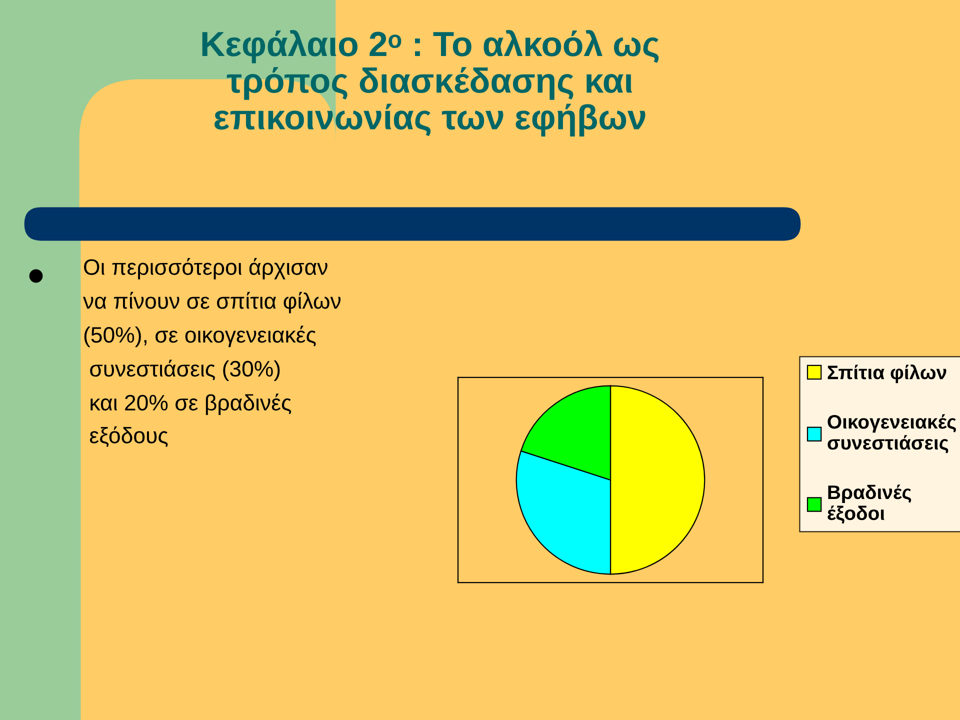 The height and width of the screenshot is (720, 960). What do you see at coordinates (887, 374) in the screenshot?
I see `legend-label: Σπίτια φίλων` at bounding box center [887, 374].